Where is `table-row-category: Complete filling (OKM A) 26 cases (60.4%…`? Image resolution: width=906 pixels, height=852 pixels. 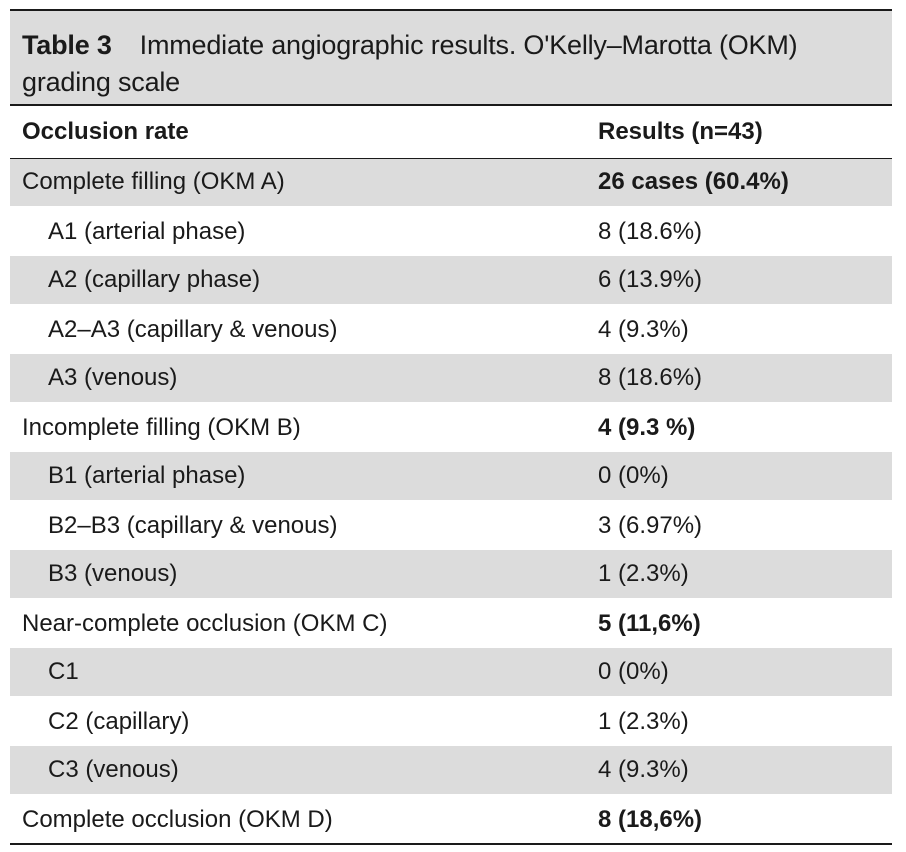
table-row-category: Complete filling (OKM A) 26 cases (60.4%… is located at coordinates (451, 183).